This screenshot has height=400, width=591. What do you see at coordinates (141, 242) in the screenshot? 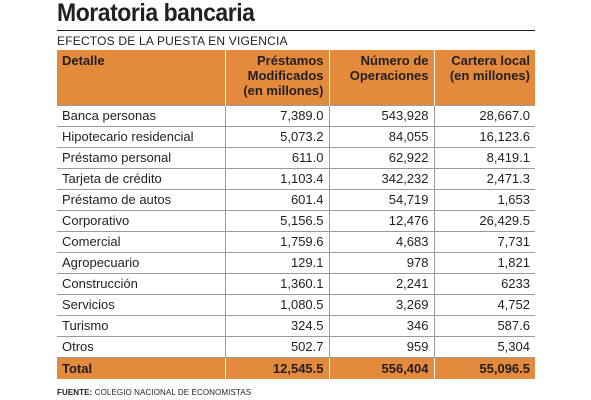
I see `row-detalle: Comercial` at bounding box center [141, 242].